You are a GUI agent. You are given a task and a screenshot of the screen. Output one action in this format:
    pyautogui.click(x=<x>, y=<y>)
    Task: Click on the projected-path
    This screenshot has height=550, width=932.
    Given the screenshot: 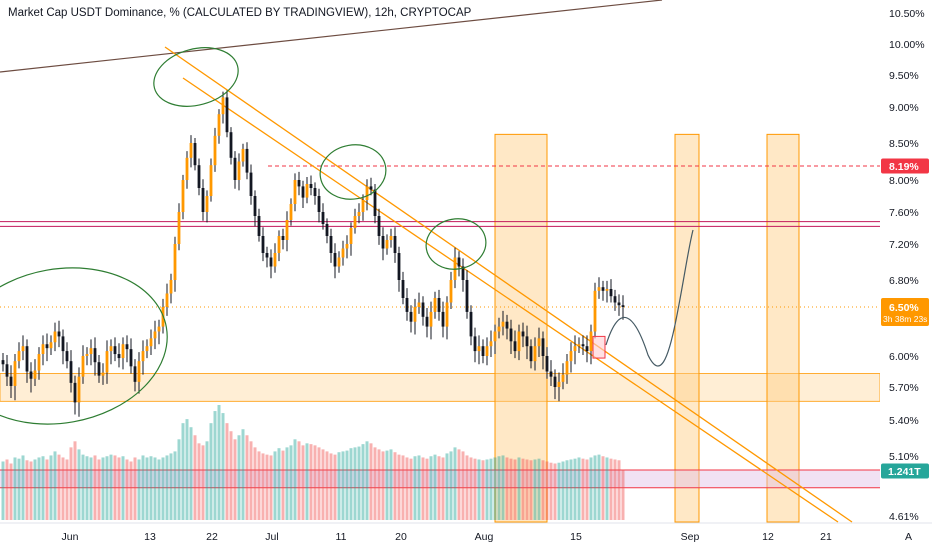 What is the action you would take?
    pyautogui.click(x=649, y=298)
    